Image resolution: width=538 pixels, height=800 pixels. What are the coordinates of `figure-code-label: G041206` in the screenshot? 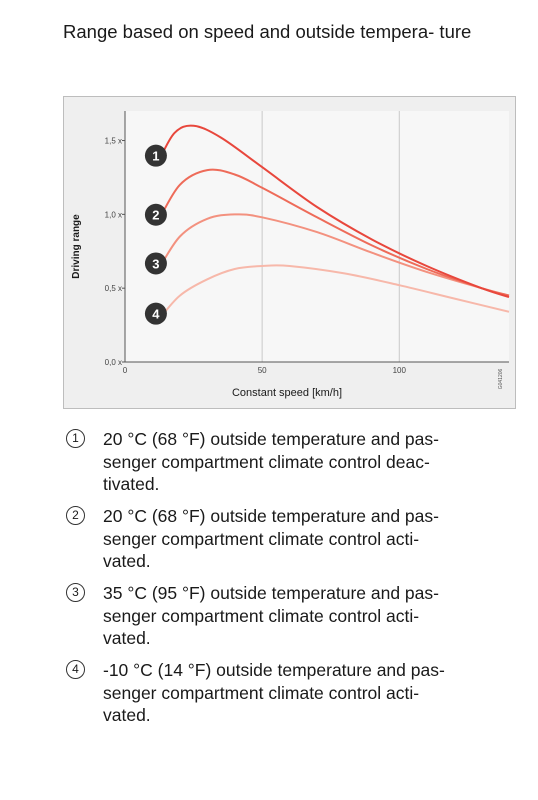 It's located at (501, 378).